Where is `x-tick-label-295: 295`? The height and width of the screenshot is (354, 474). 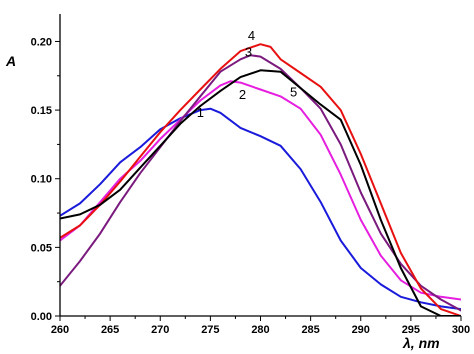 x-tick-label-295: 295 is located at coordinates (411, 330).